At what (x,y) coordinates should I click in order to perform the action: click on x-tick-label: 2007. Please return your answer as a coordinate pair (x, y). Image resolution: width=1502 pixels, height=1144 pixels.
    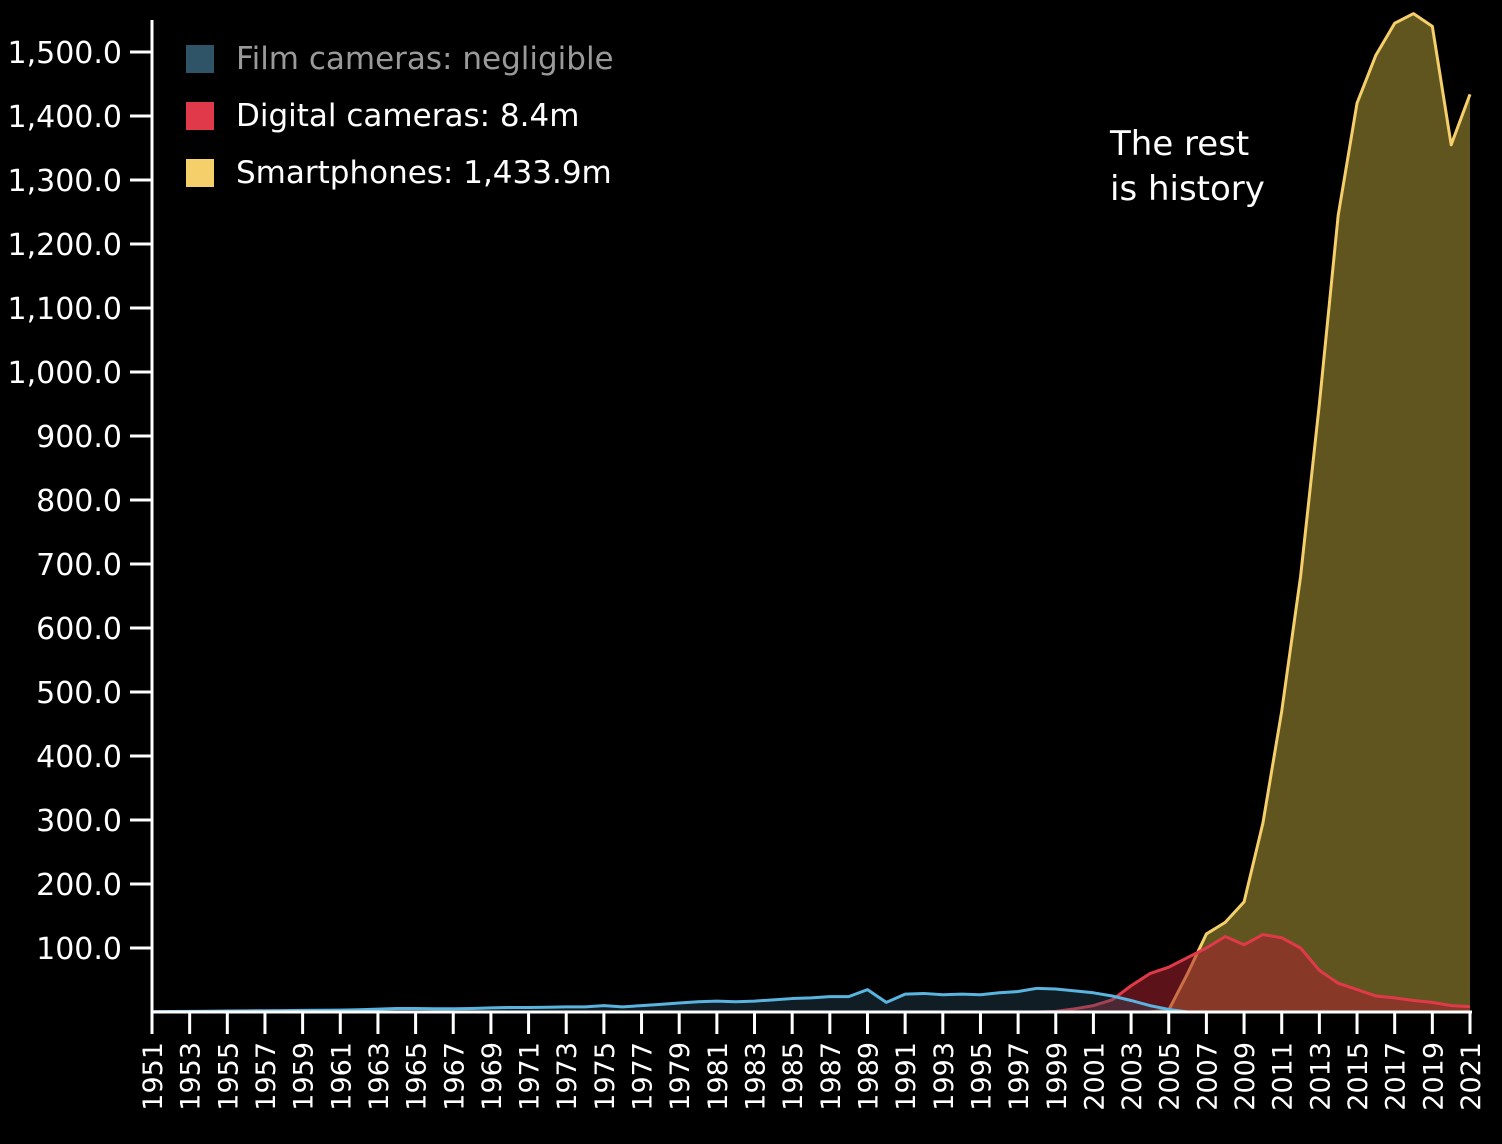
    Looking at the image, I should click on (1207, 1076).